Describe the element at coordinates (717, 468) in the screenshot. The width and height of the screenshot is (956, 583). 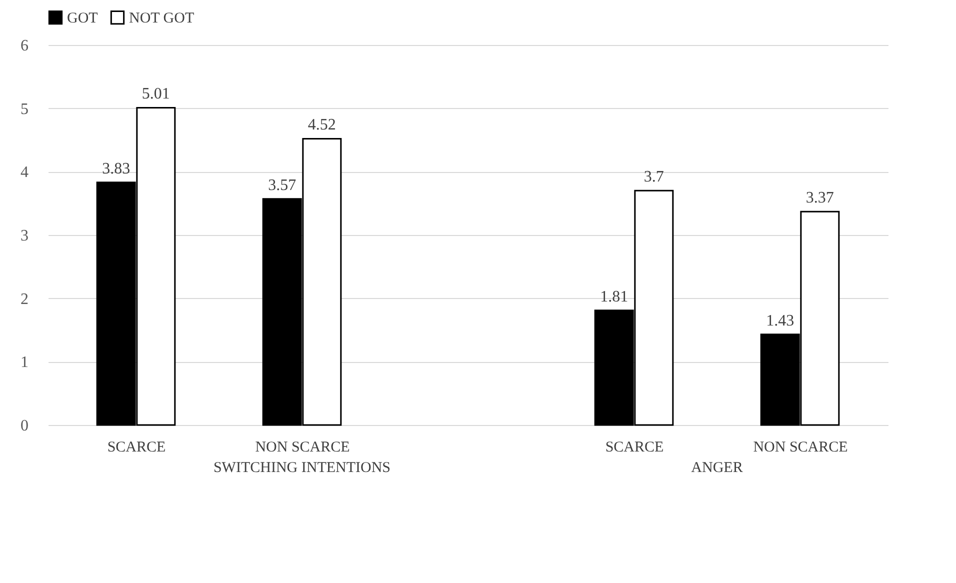
I see `text: ANGER` at that location.